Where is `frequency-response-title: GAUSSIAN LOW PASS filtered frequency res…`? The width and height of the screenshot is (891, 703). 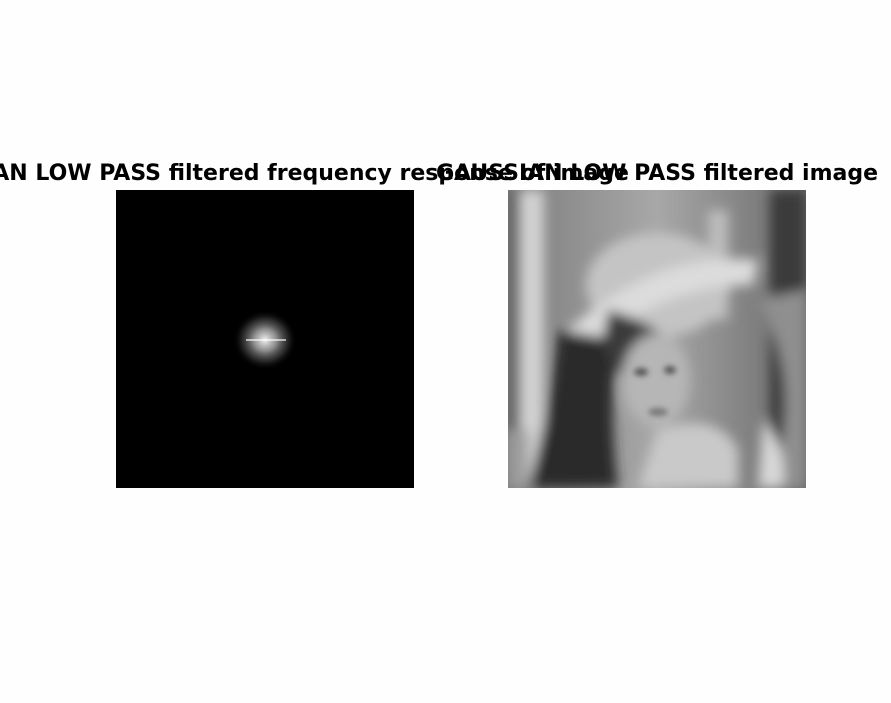
frequency-response-title: GAUSSIAN LOW PASS filtered frequency res… is located at coordinates (314, 173).